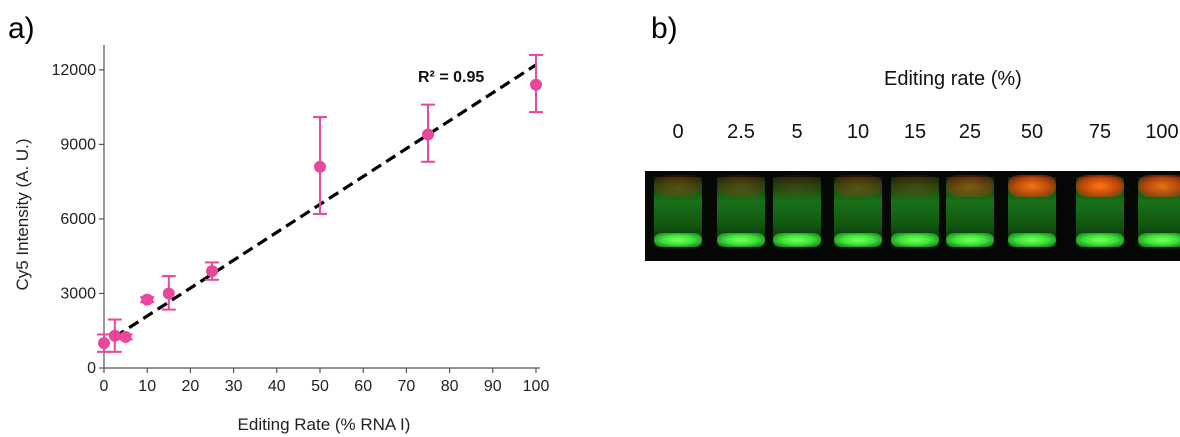 This screenshot has width=1180, height=437. What do you see at coordinates (677, 132) in the screenshot?
I see `gel-lane-label: 0` at bounding box center [677, 132].